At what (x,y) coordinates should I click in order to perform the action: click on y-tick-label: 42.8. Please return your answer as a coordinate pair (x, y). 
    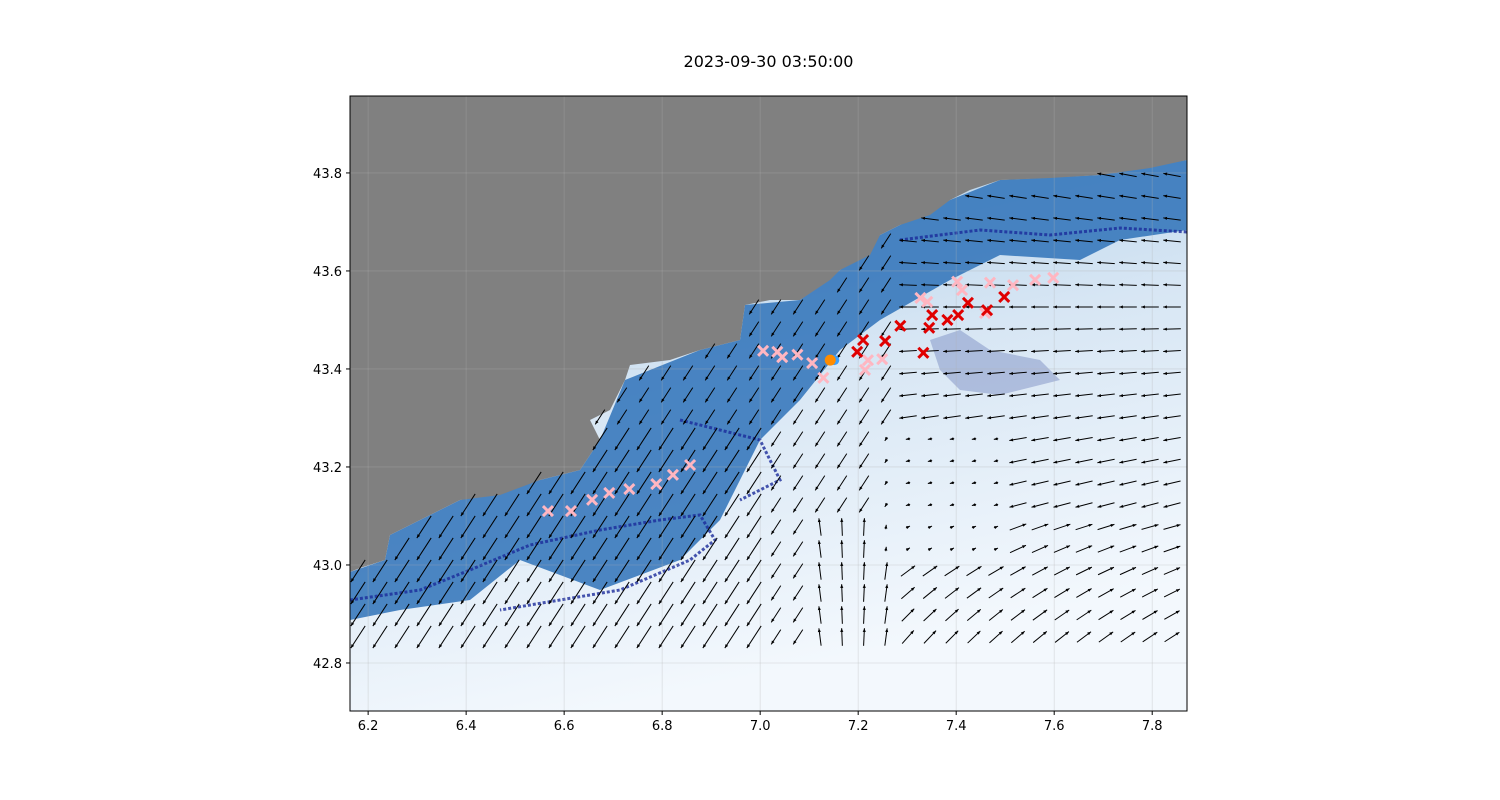
    Looking at the image, I should click on (327, 664).